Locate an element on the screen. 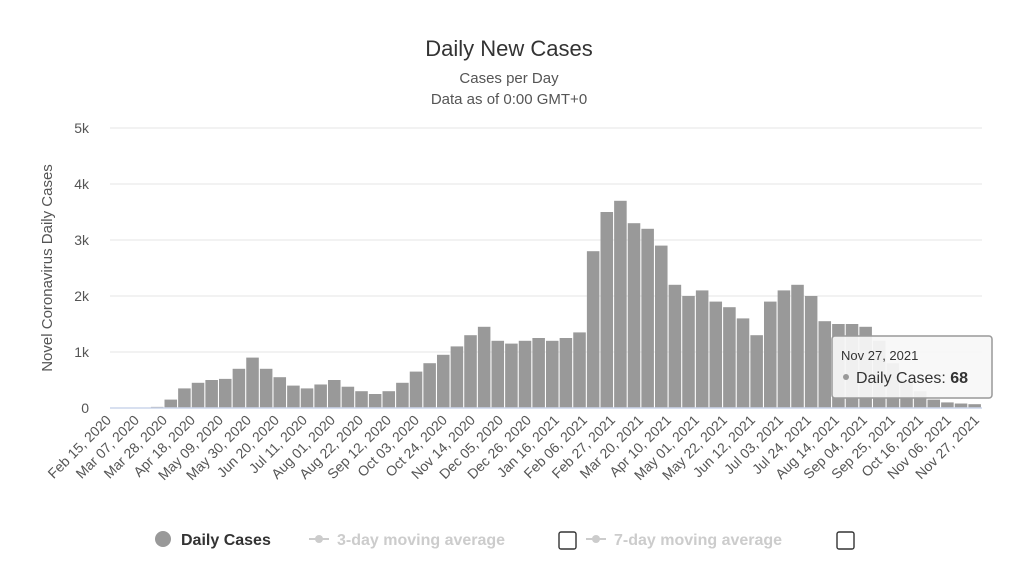  tooltip-value: 68 is located at coordinates (959, 378).